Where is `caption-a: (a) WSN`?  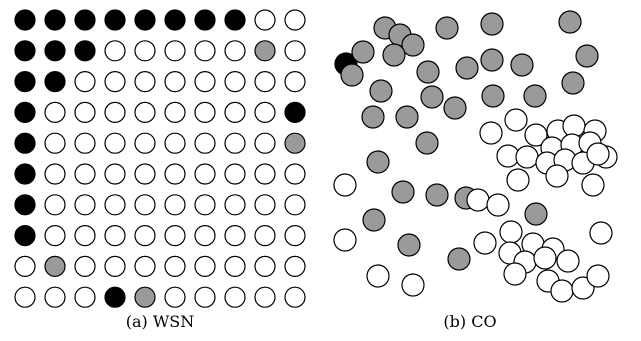
caption-a: (a) WSN is located at coordinates (160, 321).